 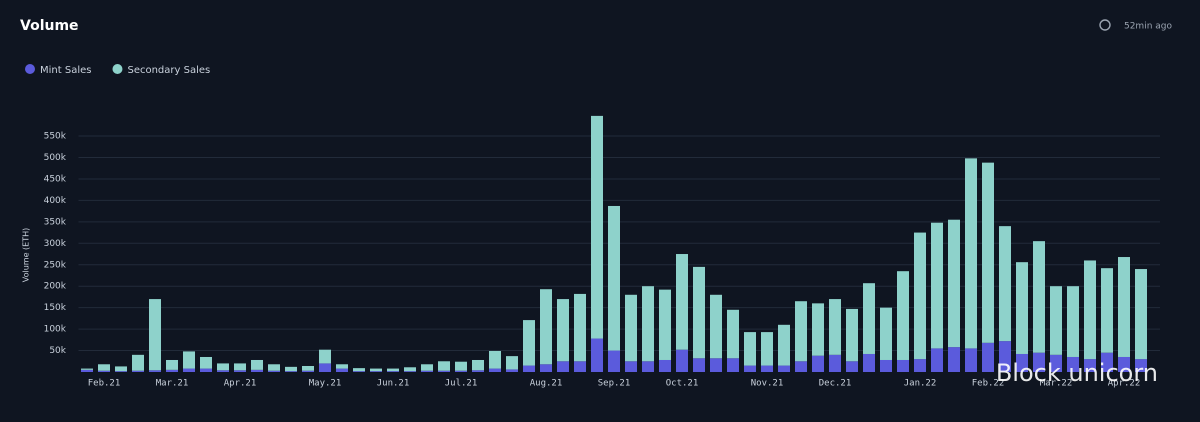 What do you see at coordinates (682, 384) in the screenshot?
I see `x-tick-label: Oct.21` at bounding box center [682, 384].